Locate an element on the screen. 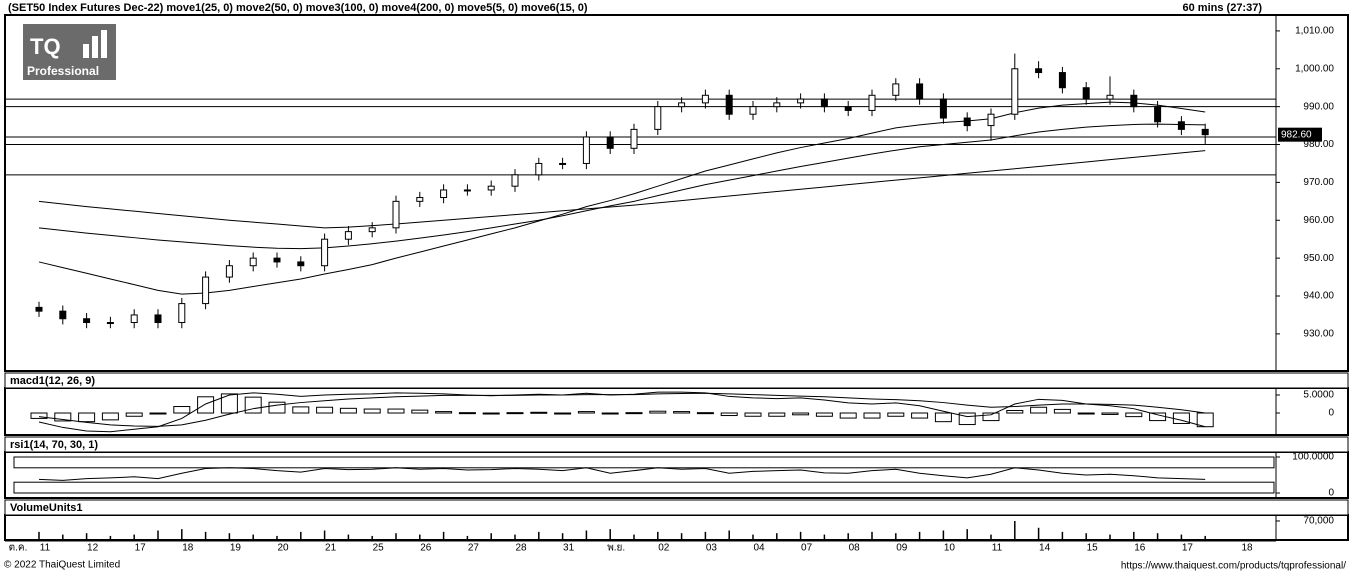 Image resolution: width=1349 pixels, height=572 pixels. y-tick-label: 1,000.00 is located at coordinates (1314, 68).